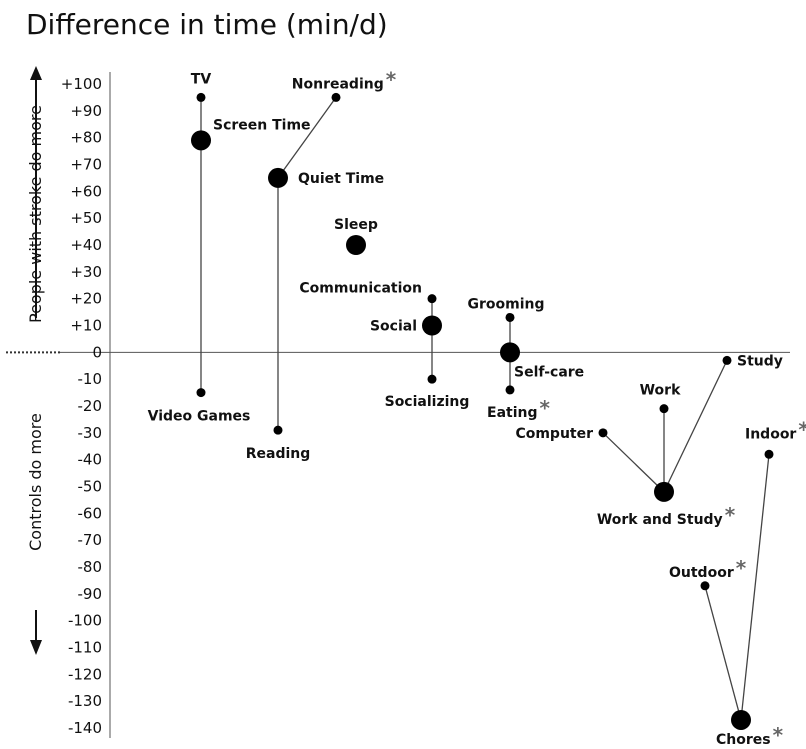  What do you see at coordinates (341, 179) in the screenshot?
I see `quiet-time-label: Quiet Time` at bounding box center [341, 179].